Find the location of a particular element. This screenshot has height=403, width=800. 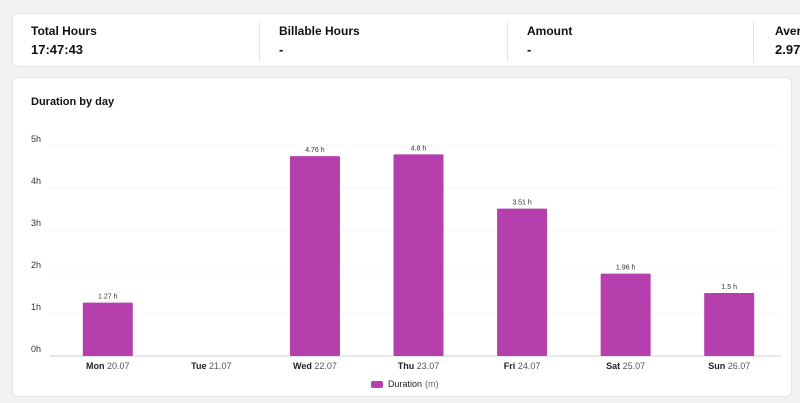

x-tick-label: Sun 26.07 is located at coordinates (729, 366).